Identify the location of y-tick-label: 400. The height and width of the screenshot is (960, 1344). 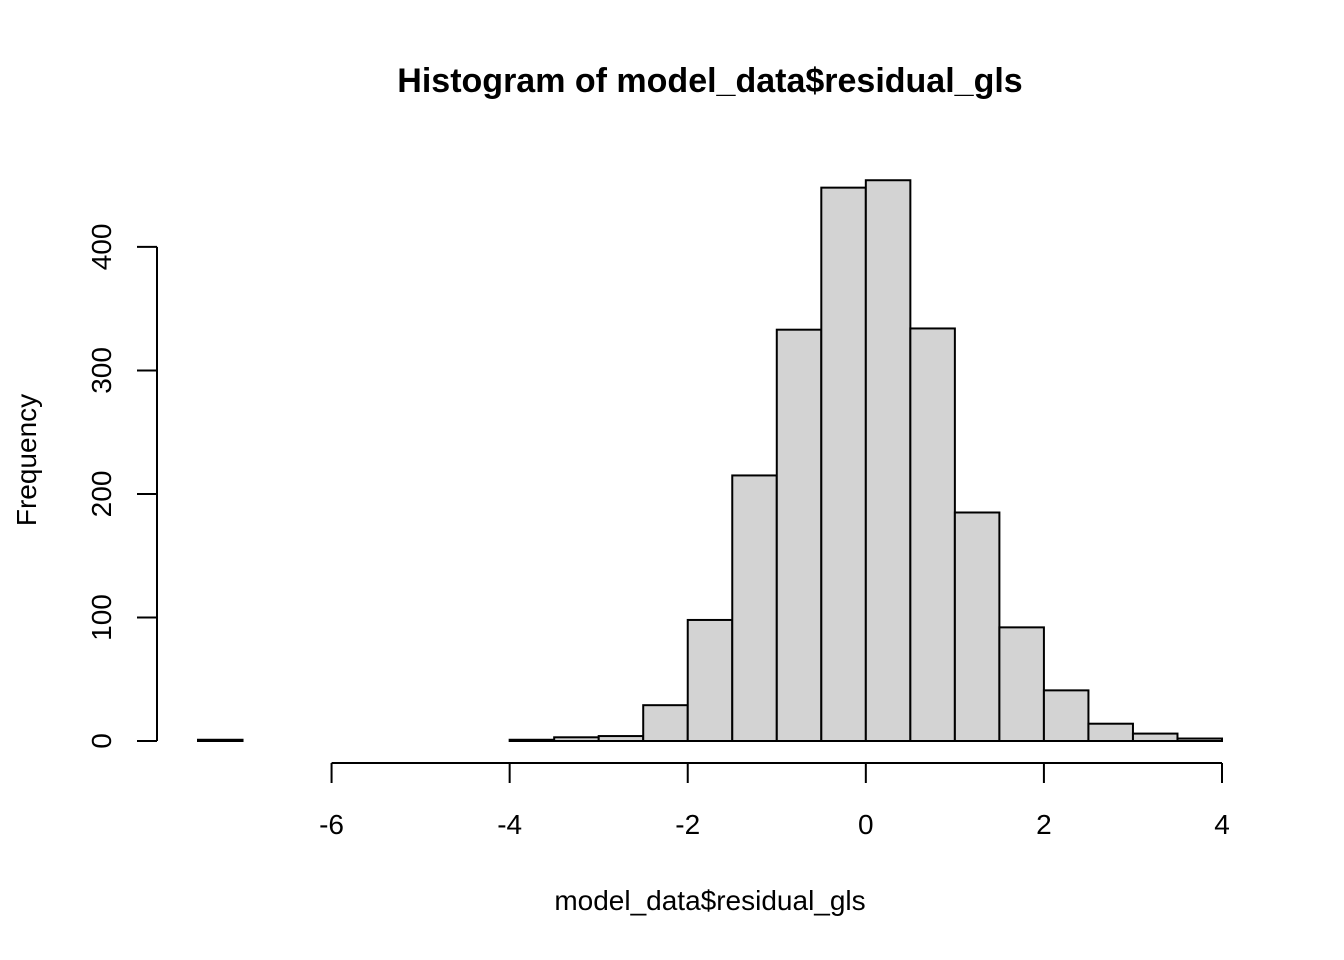
(101, 247).